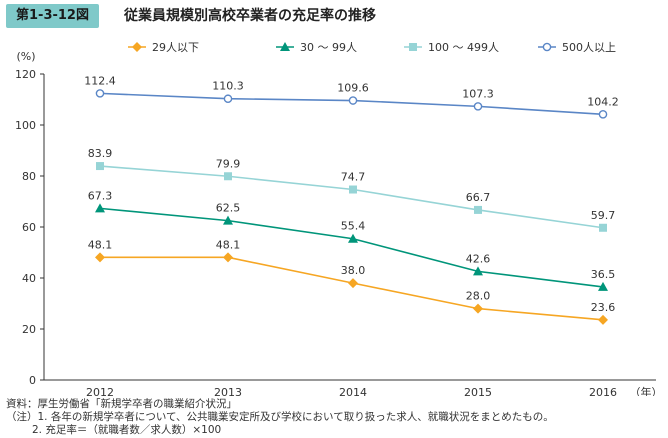 This screenshot has width=668, height=438. Describe the element at coordinates (353, 226) in the screenshot. I see `data-label: 55.4` at that location.